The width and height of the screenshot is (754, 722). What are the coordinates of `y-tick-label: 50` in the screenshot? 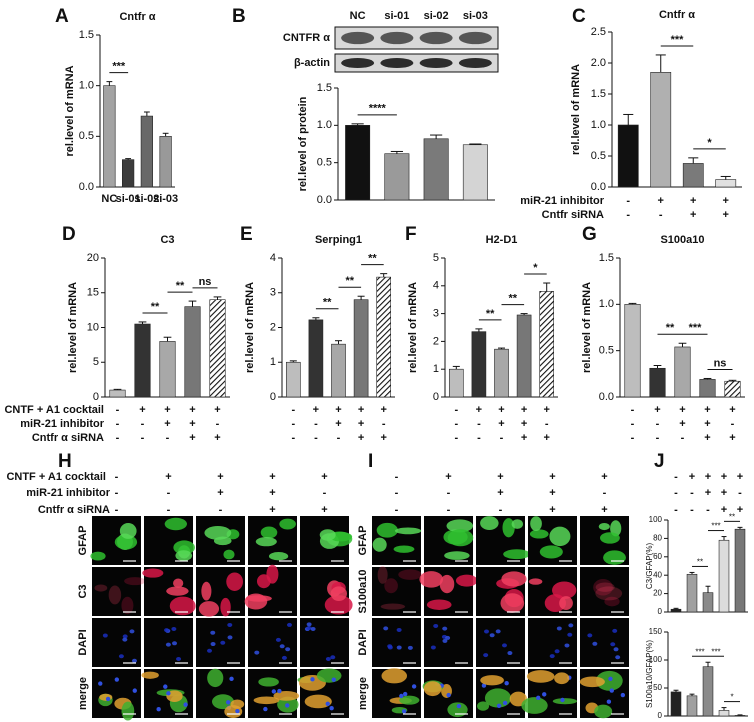 It's located at (657, 687).